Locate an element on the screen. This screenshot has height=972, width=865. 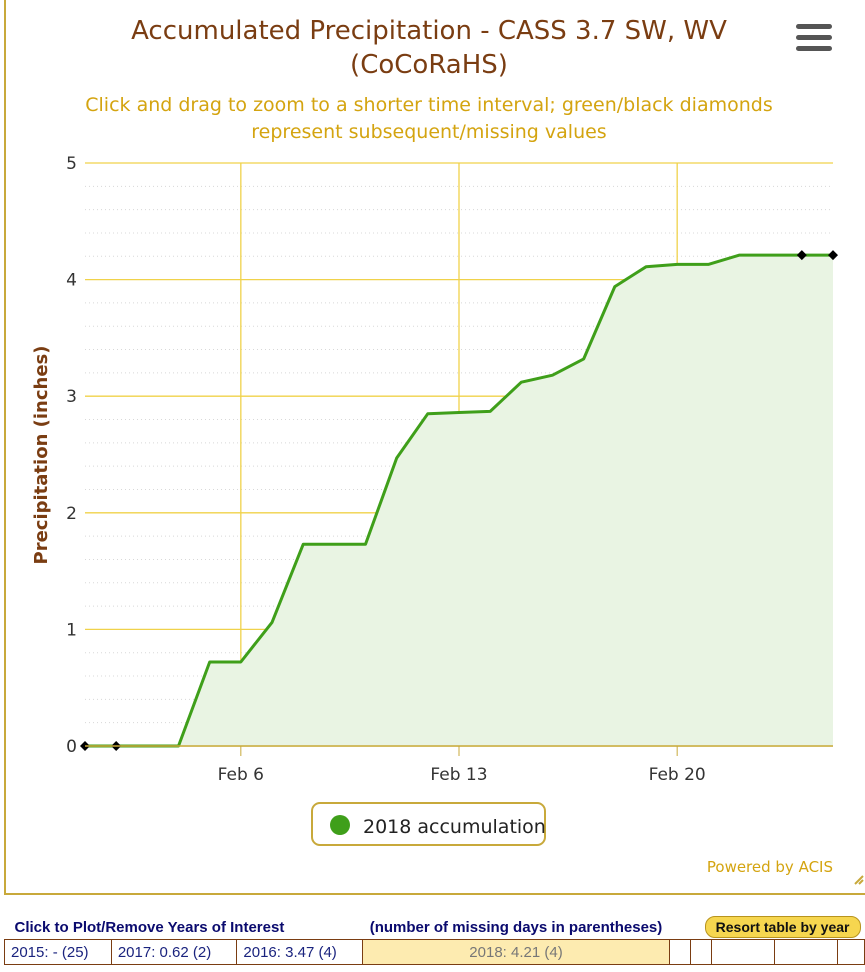
year-cell-2018: 2018: 4.21 (4) is located at coordinates (516, 952).